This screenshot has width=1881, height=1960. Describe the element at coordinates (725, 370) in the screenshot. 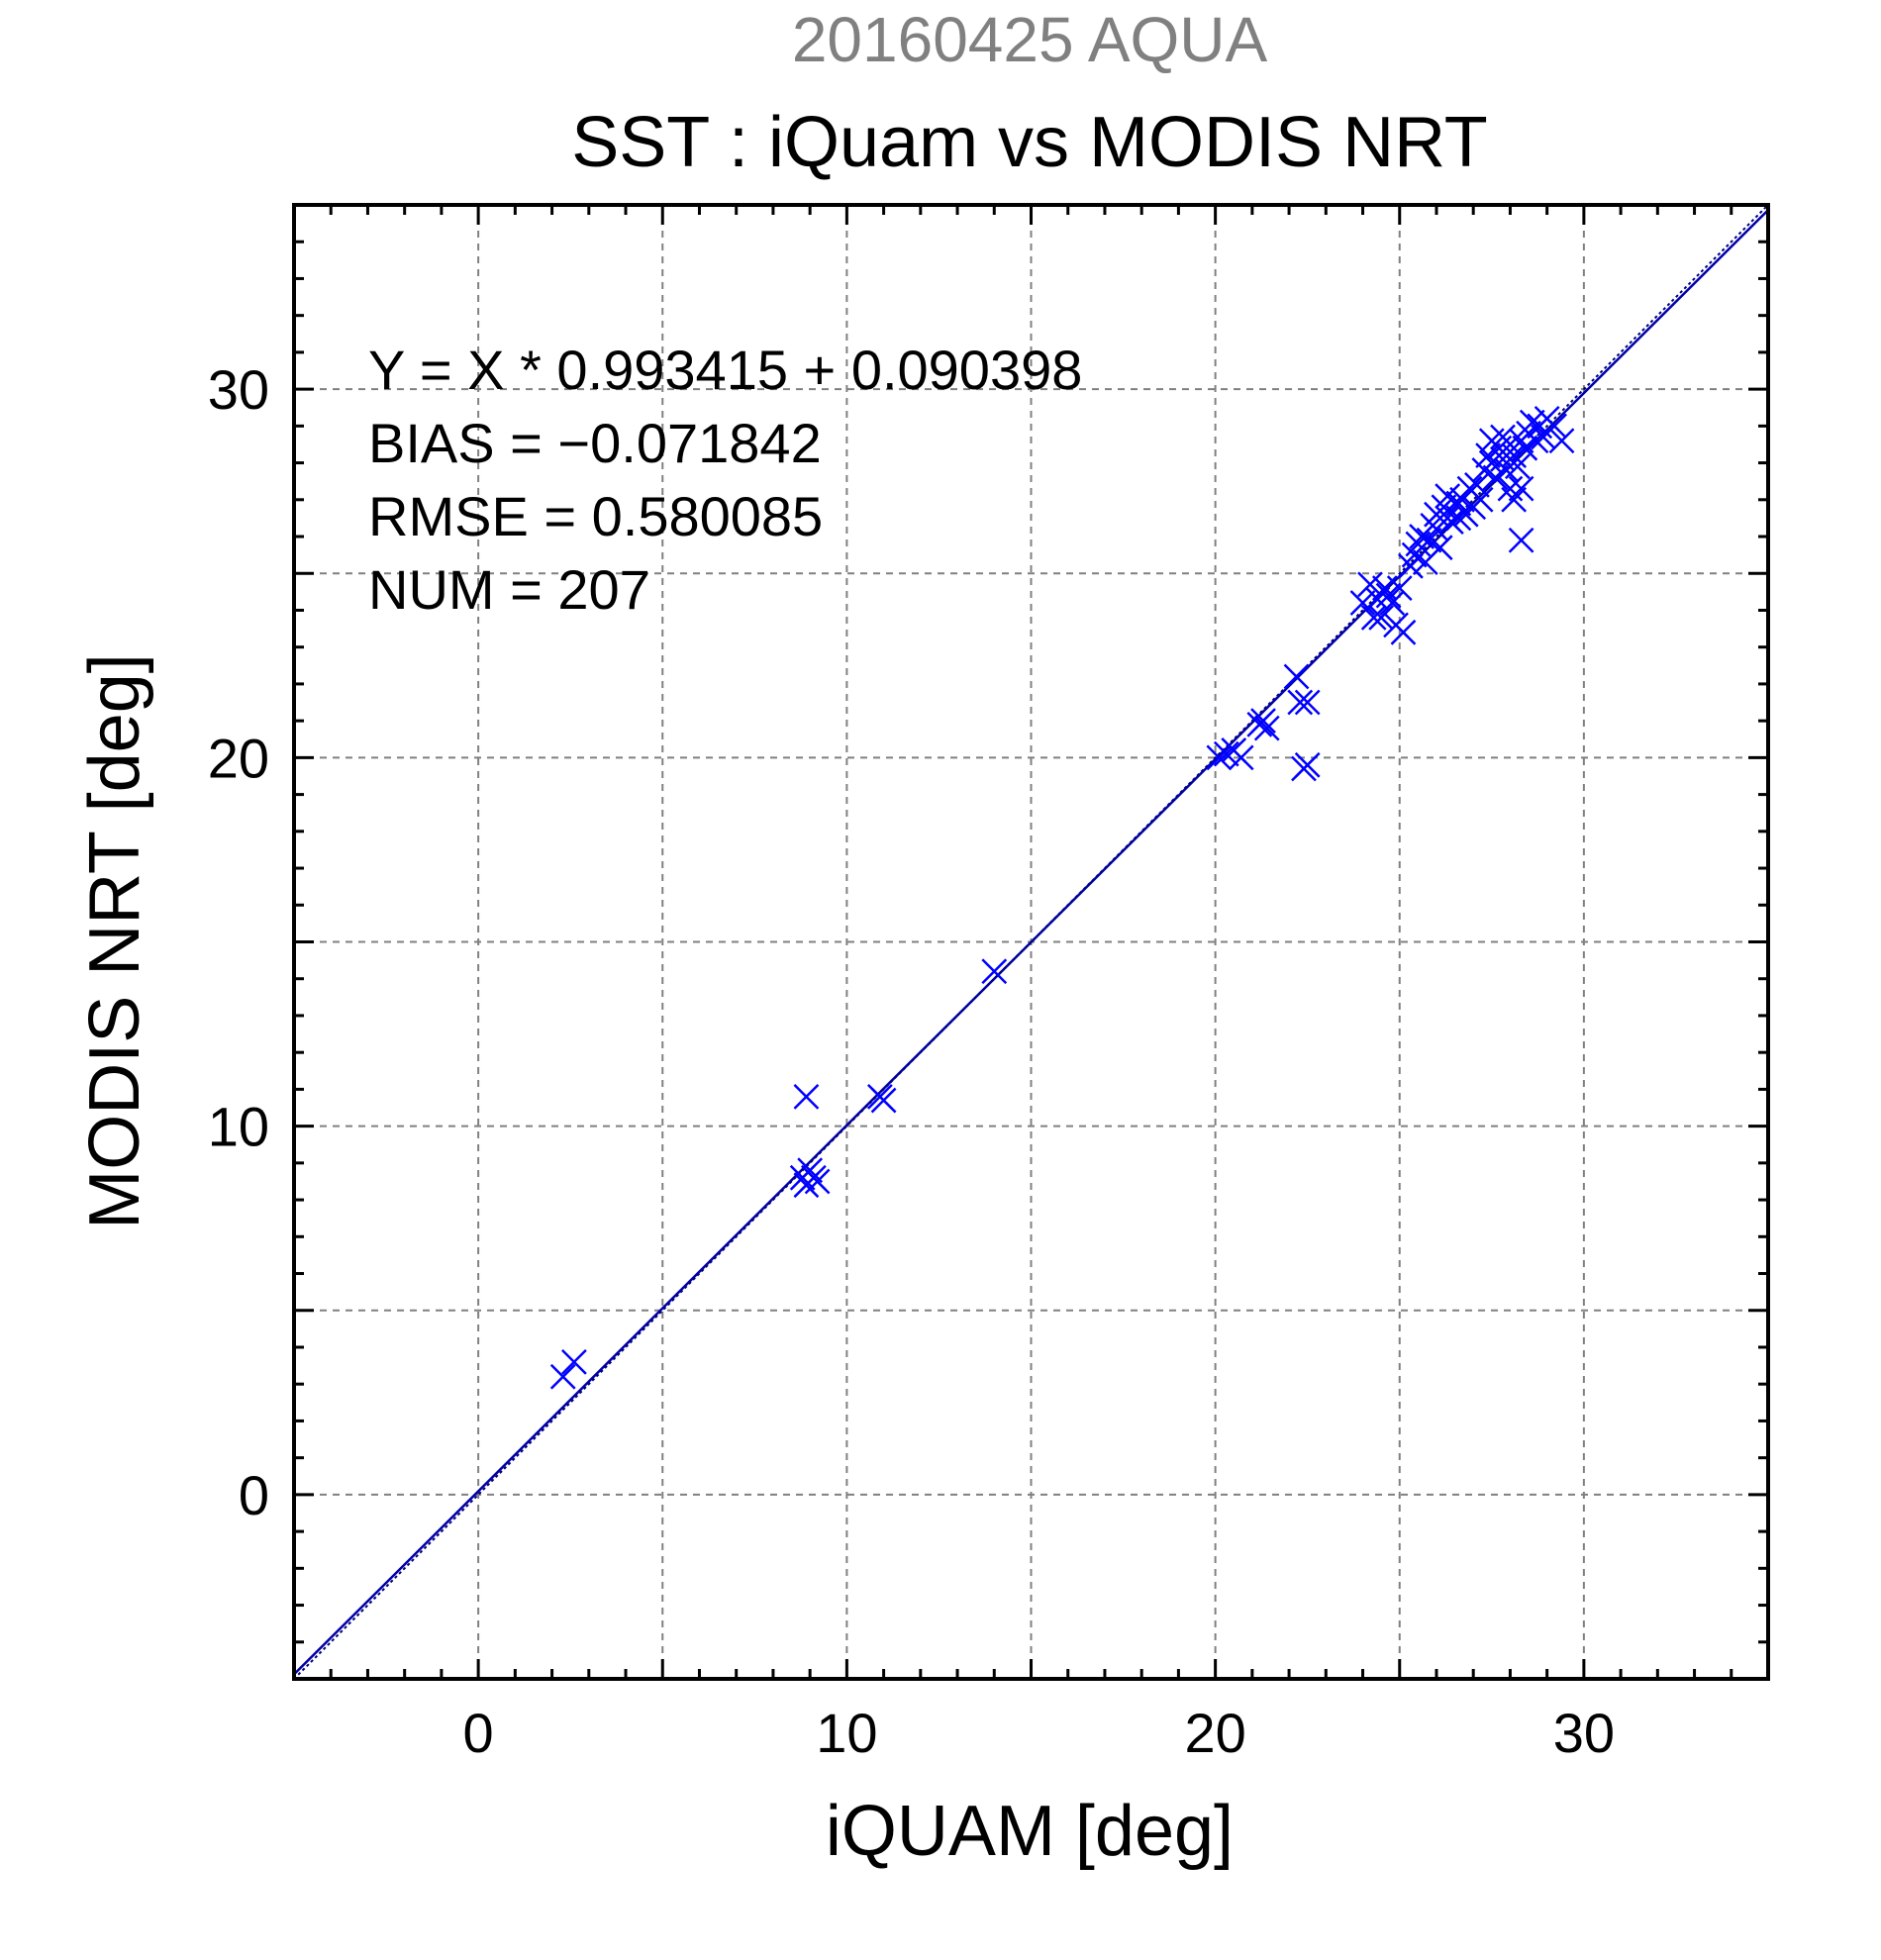

I see `regression-equation: Y = X * 0.993415 + 0.090398` at that location.